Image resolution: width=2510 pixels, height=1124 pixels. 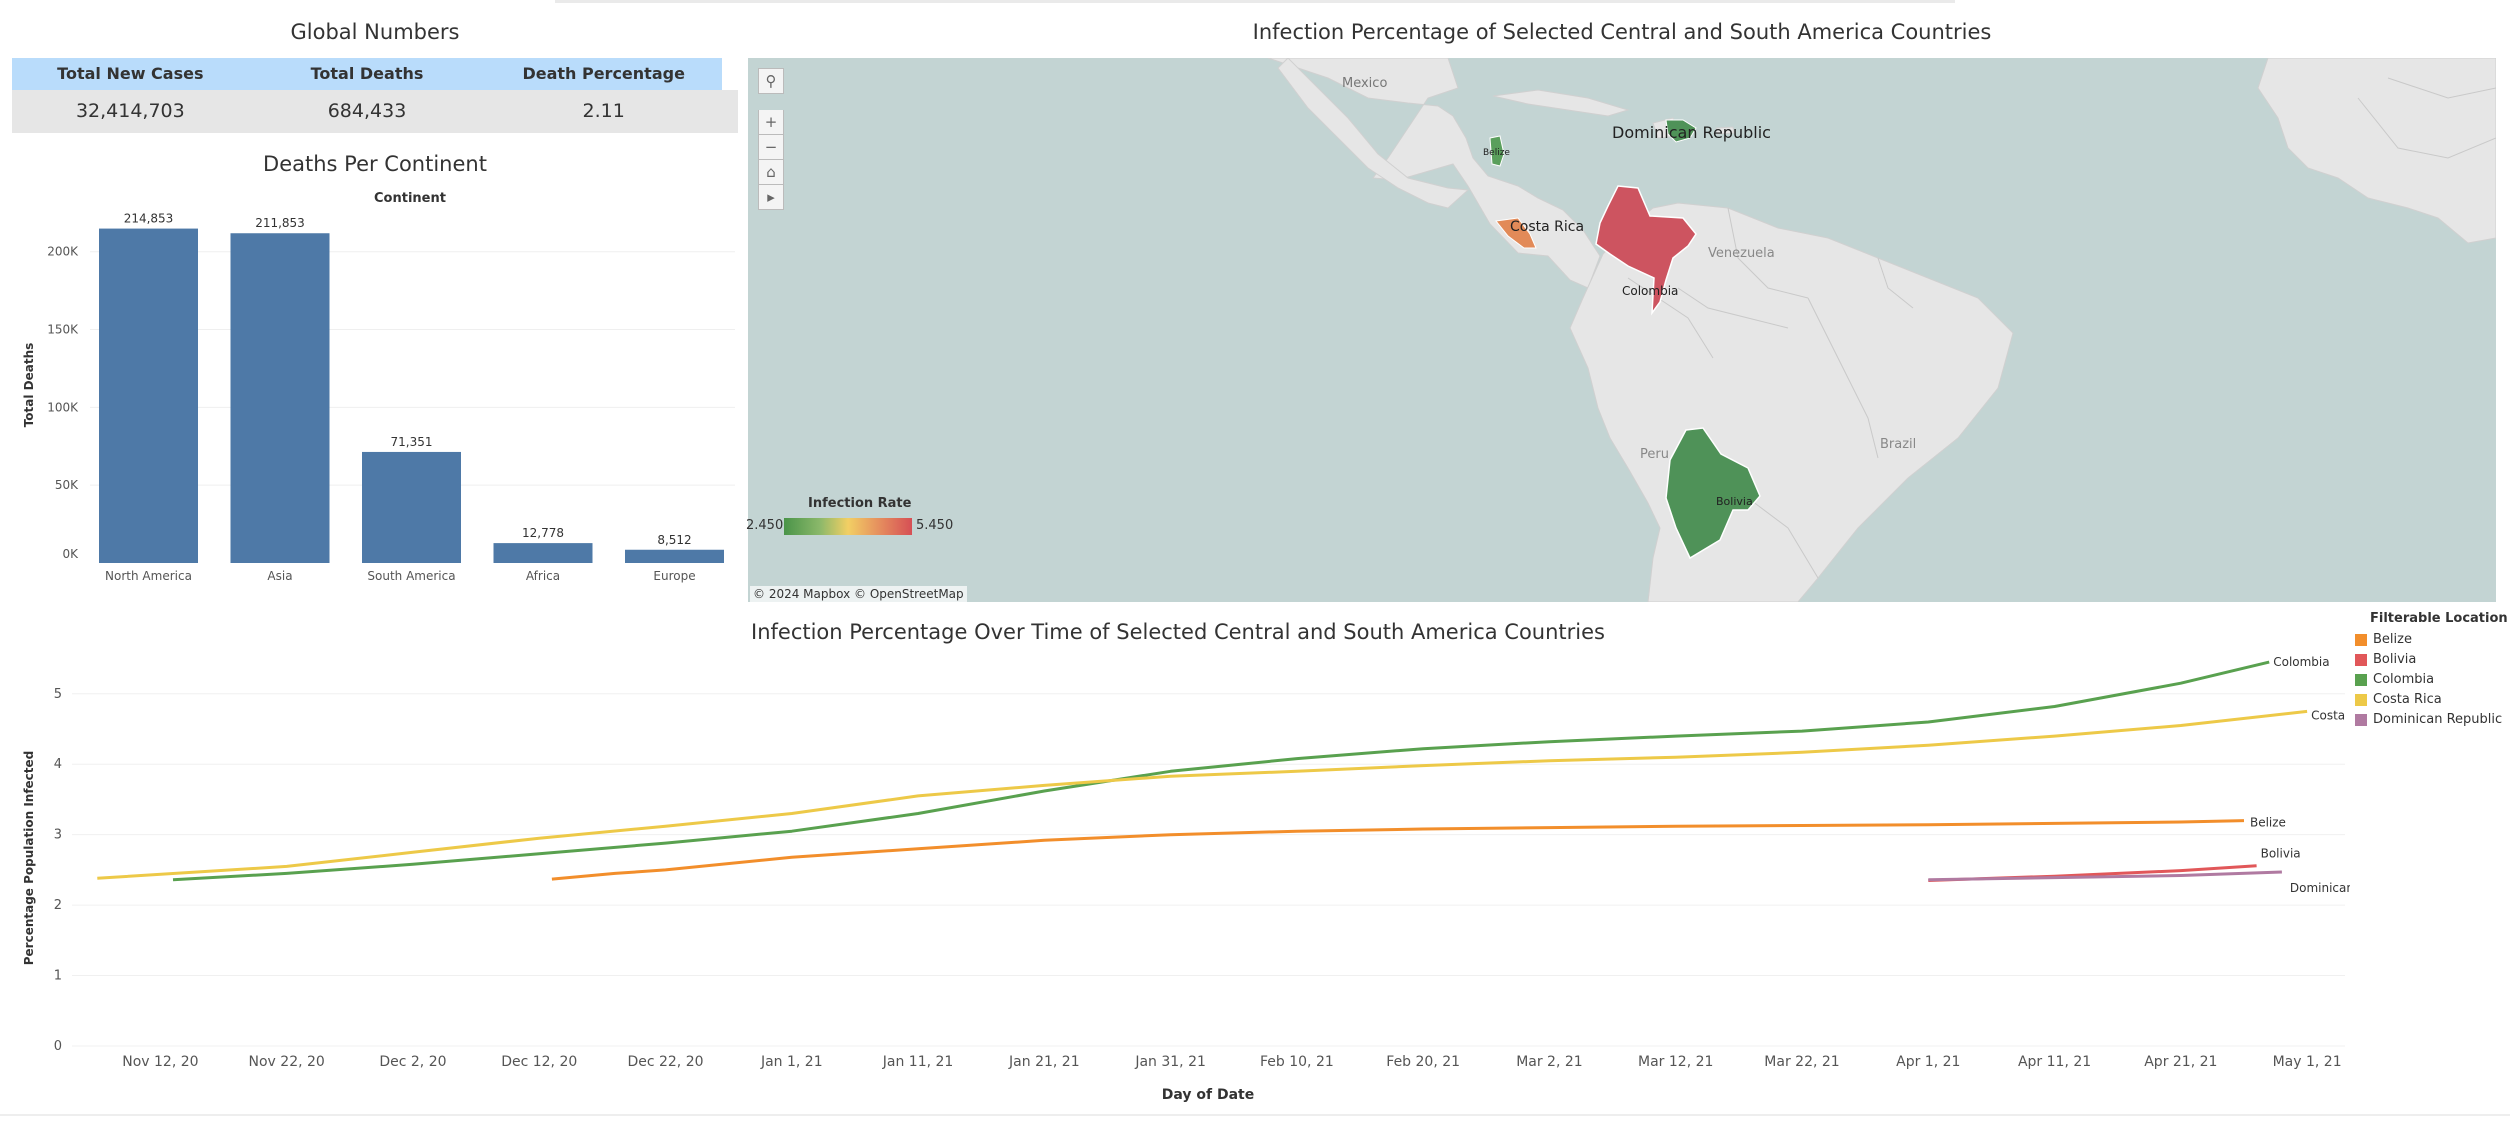 What do you see at coordinates (935, 525) in the screenshot?
I see `map-legend-max: 5.450` at bounding box center [935, 525].